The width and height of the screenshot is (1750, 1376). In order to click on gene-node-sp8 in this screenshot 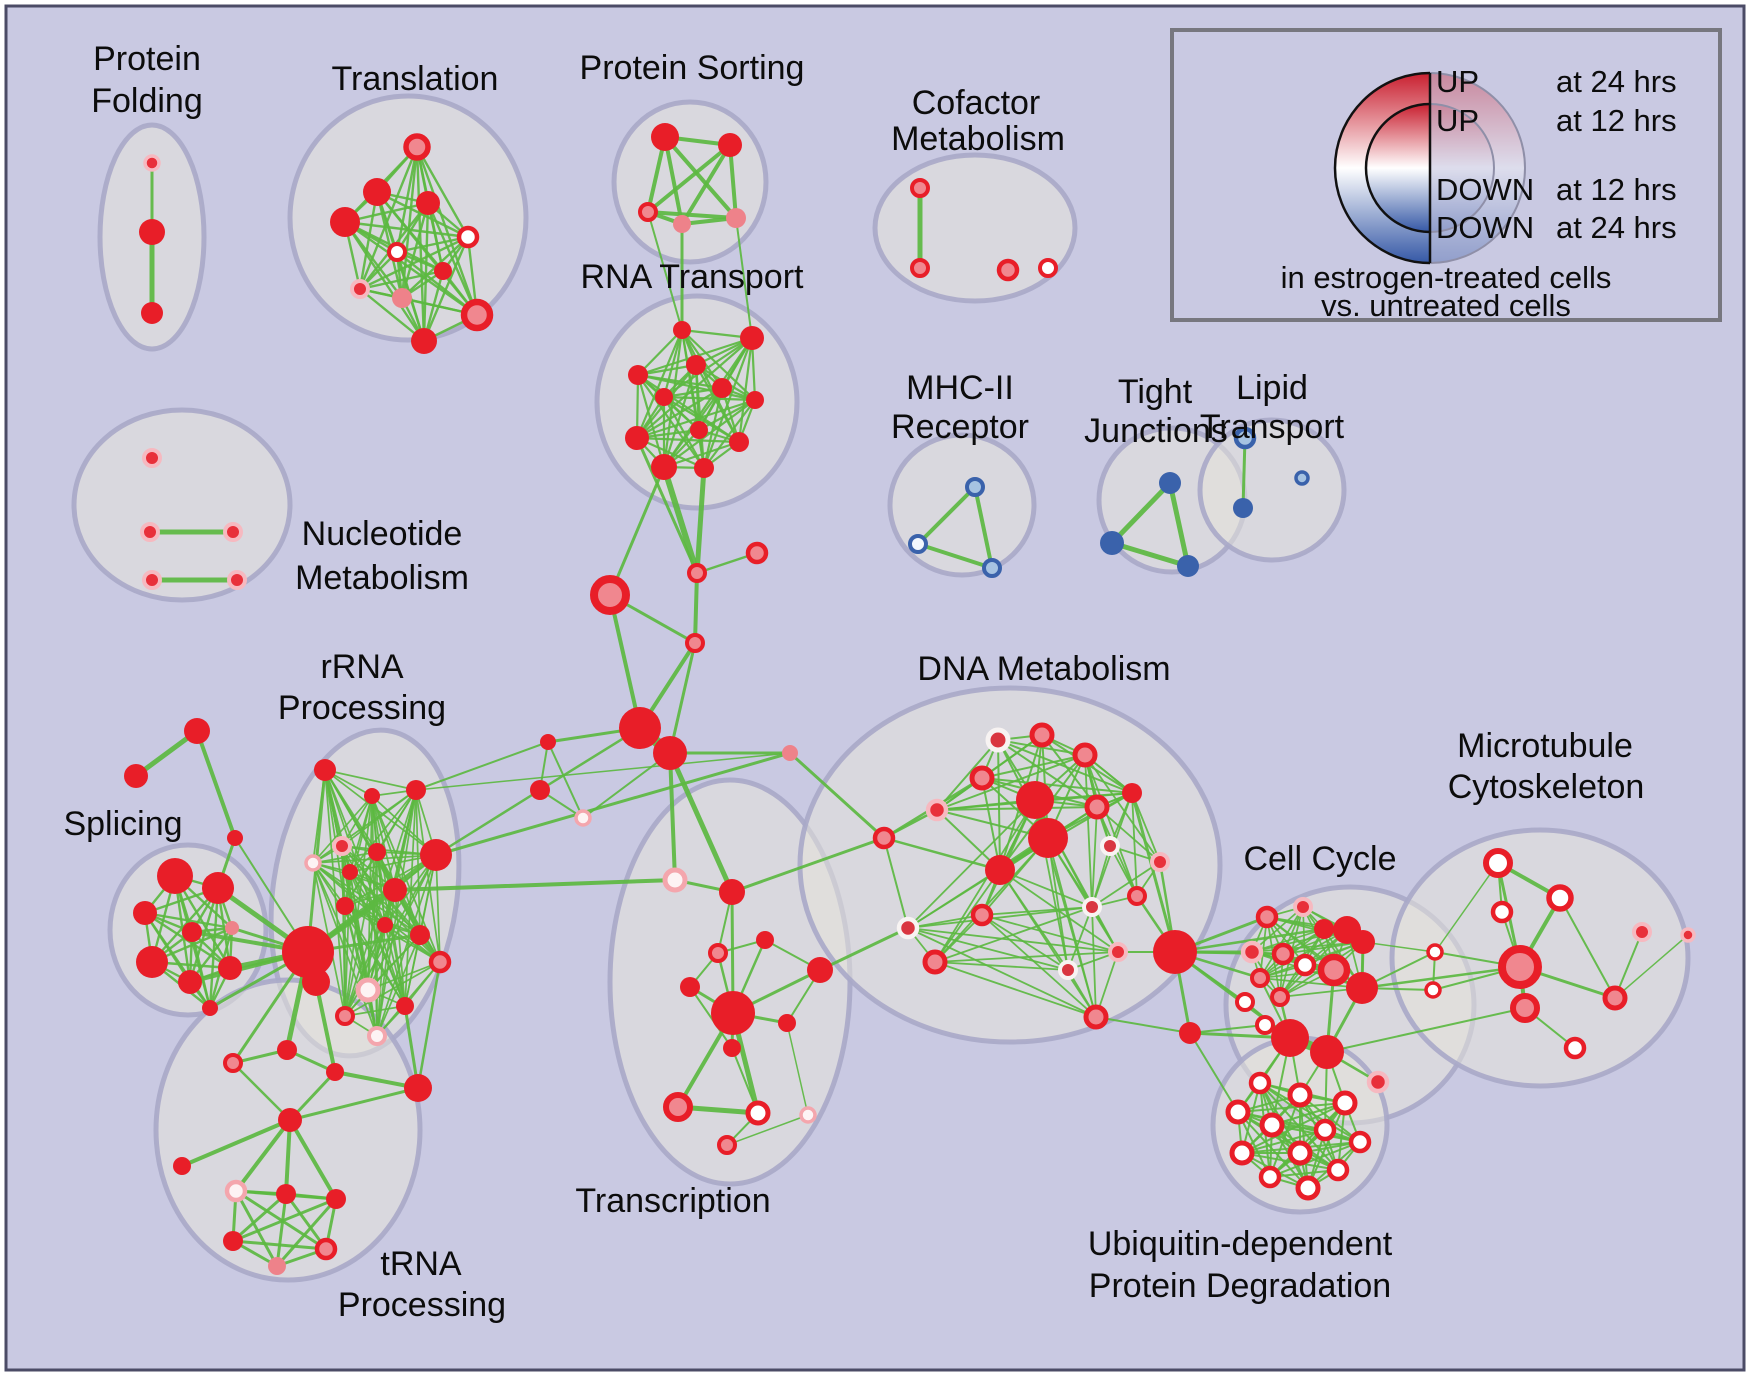, I will do `click(230, 968)`.